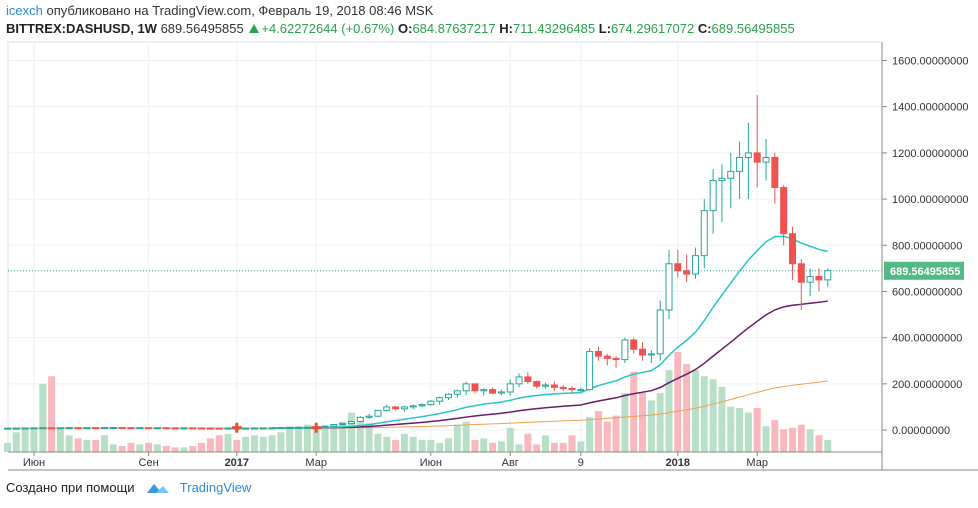  I want to click on current-price-tag, so click(924, 270).